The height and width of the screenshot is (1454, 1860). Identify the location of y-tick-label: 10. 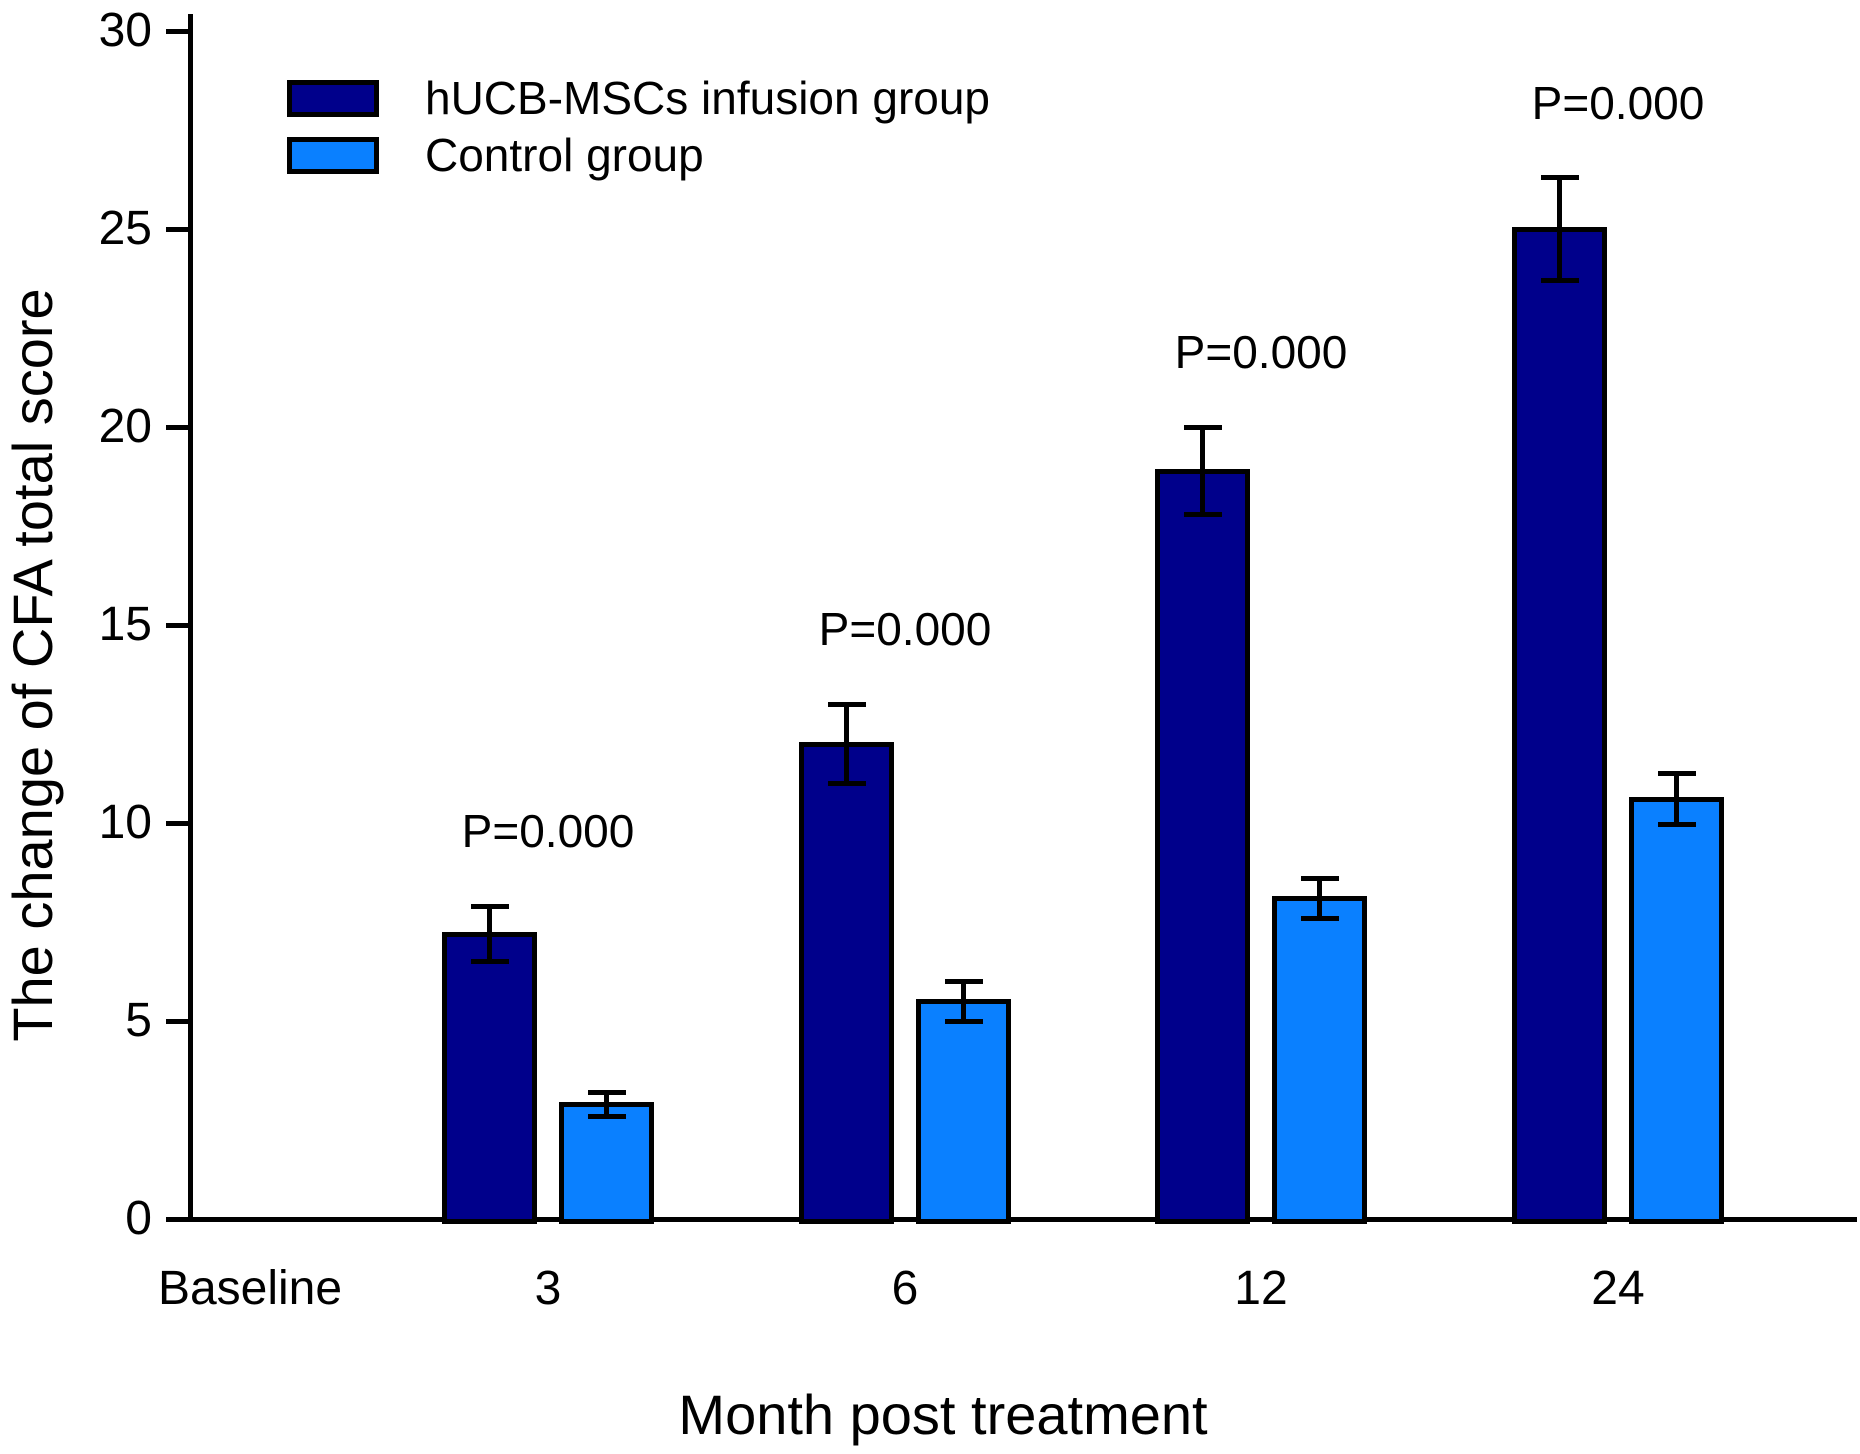
(125, 822).